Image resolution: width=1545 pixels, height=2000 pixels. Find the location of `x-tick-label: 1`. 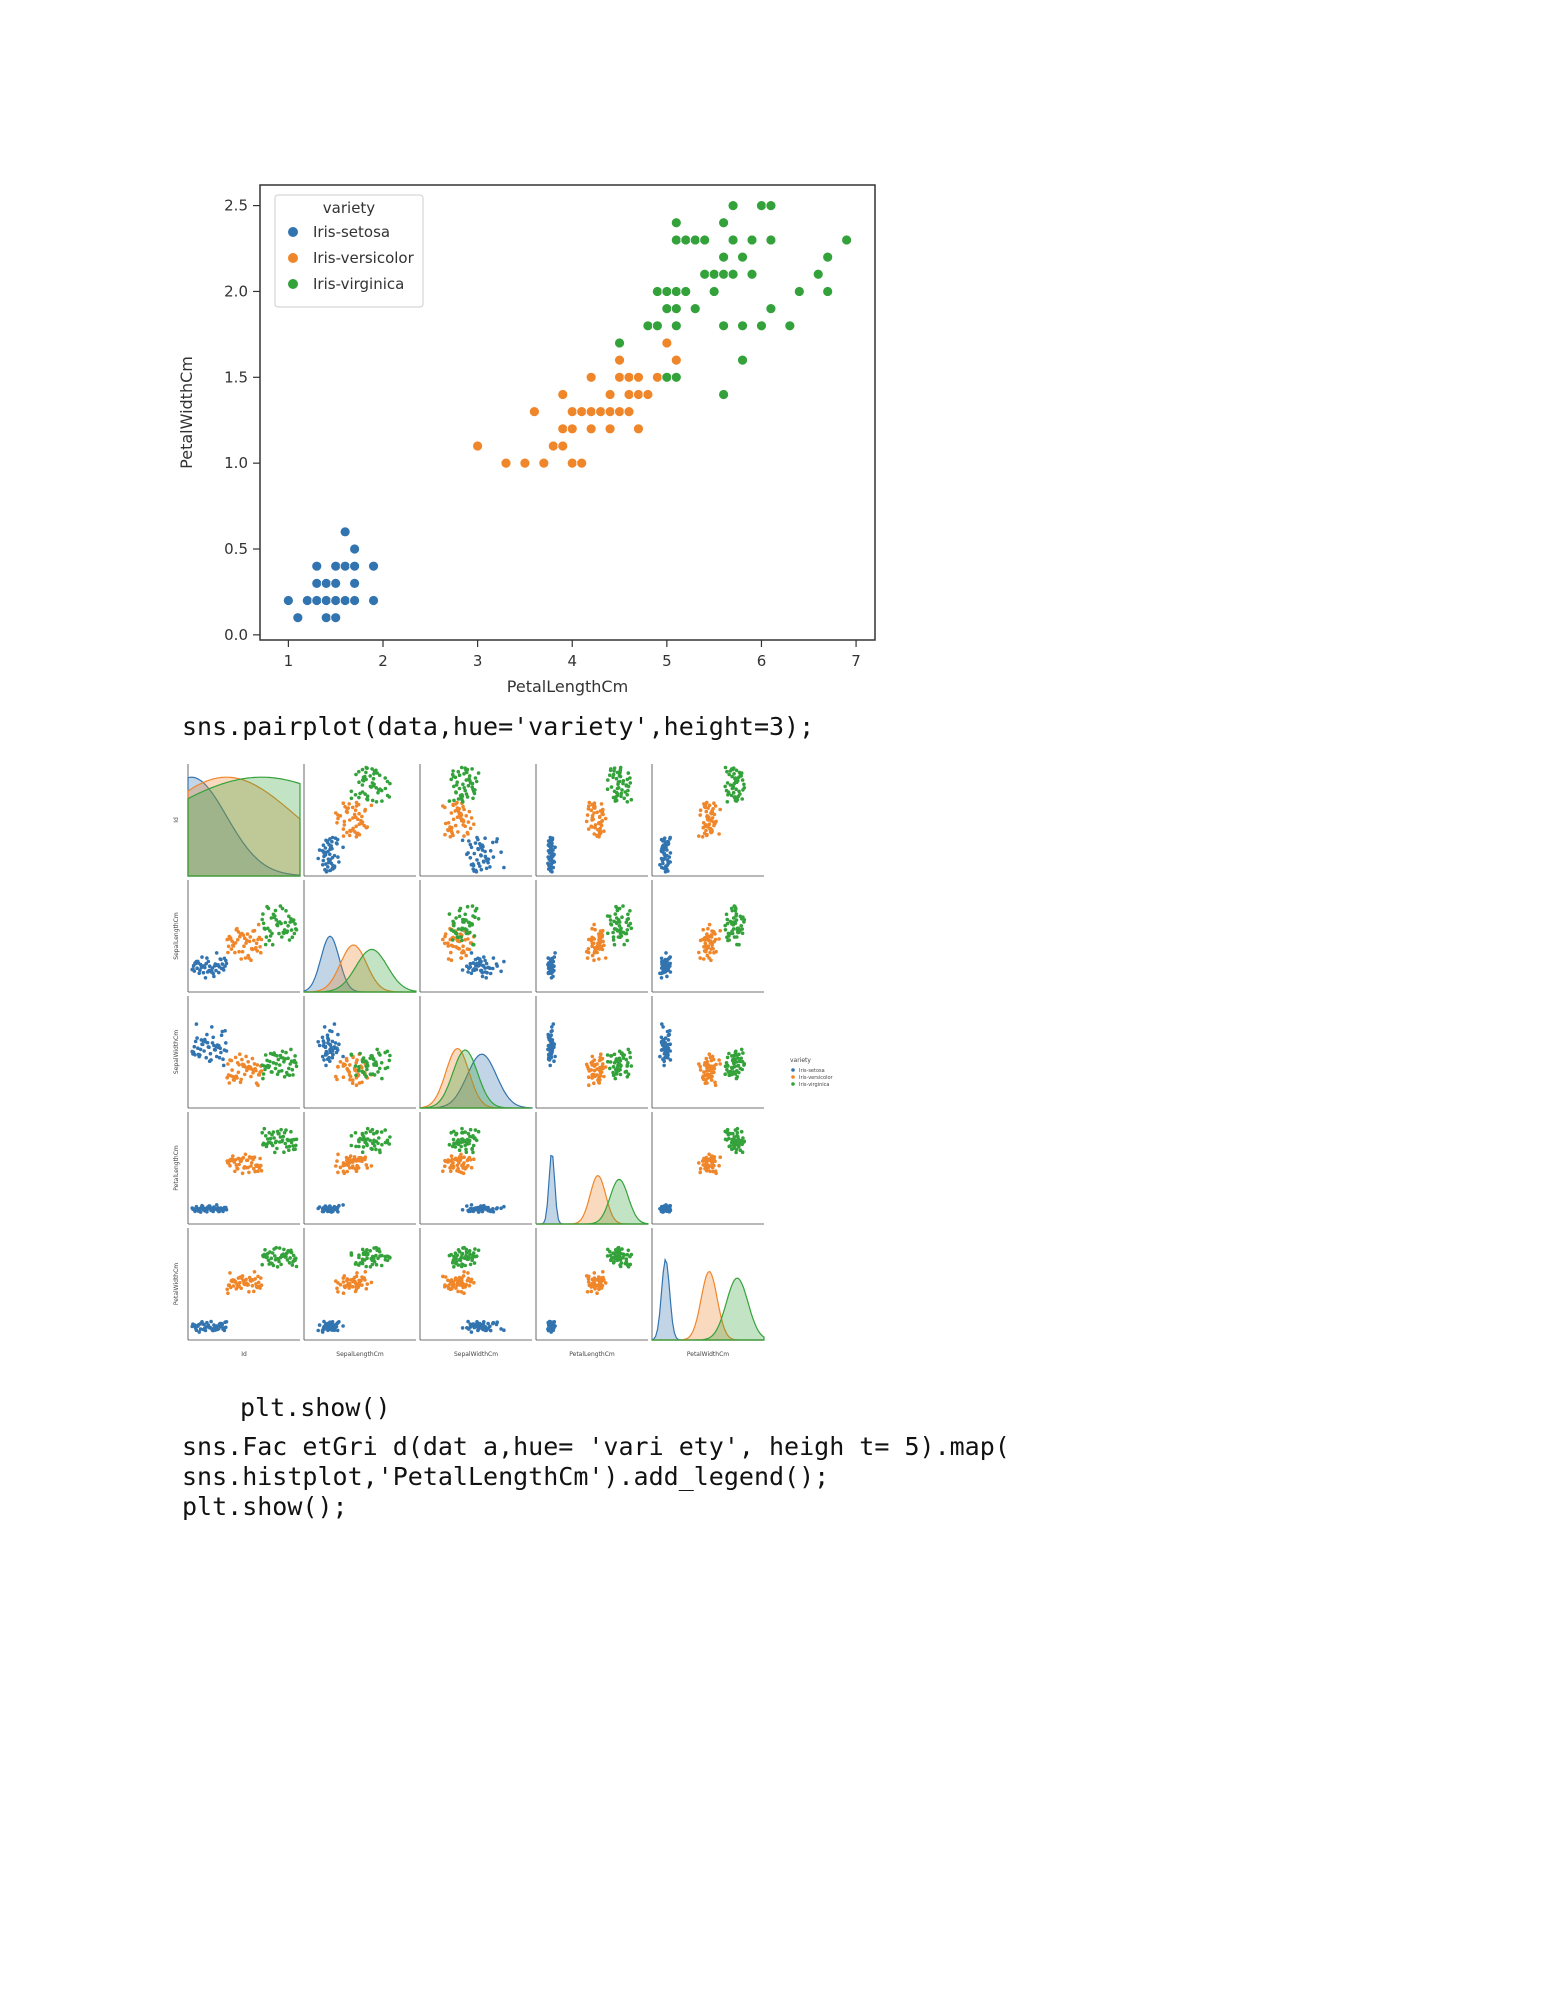

x-tick-label: 1 is located at coordinates (289, 661).